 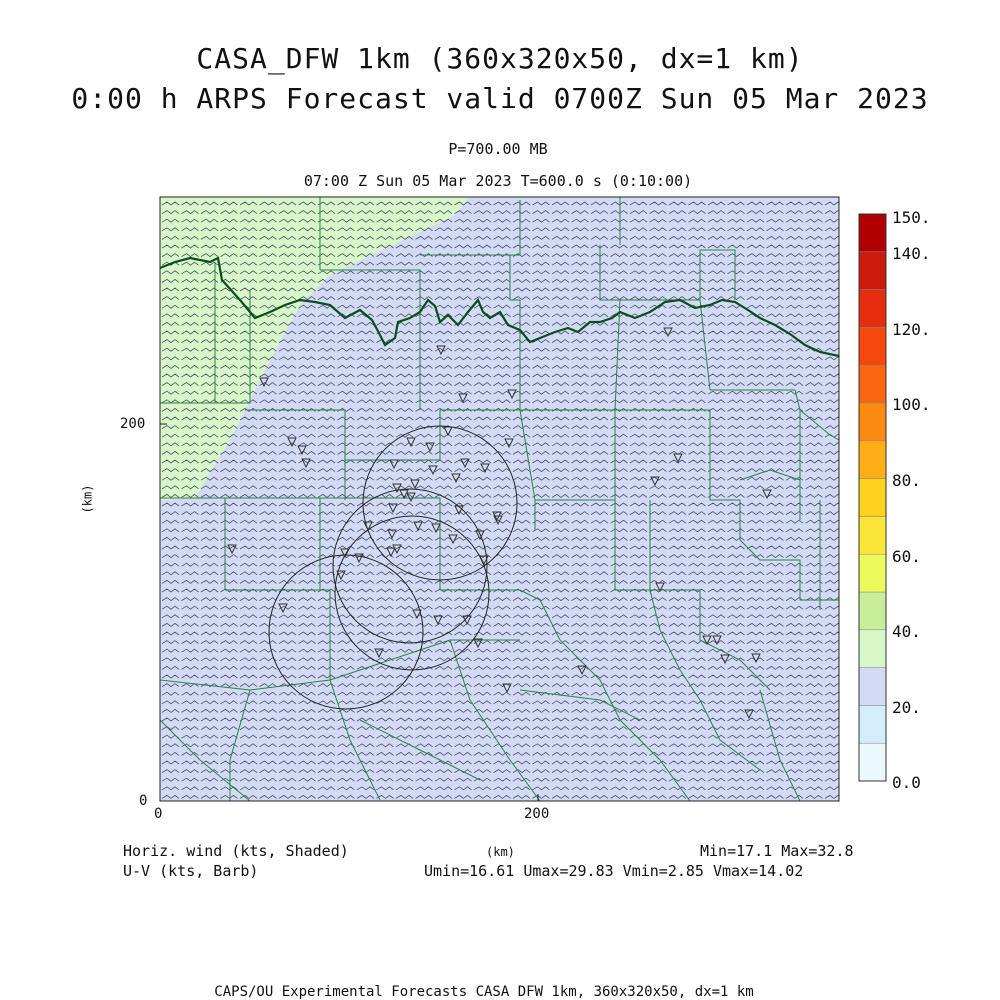 I want to click on colorbar, so click(x=872, y=497).